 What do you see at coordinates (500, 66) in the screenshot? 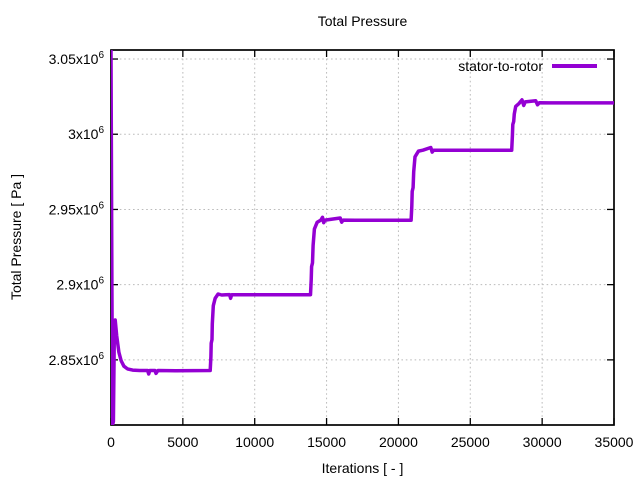
I see `legend-series-label: stator-to-rotor` at bounding box center [500, 66].